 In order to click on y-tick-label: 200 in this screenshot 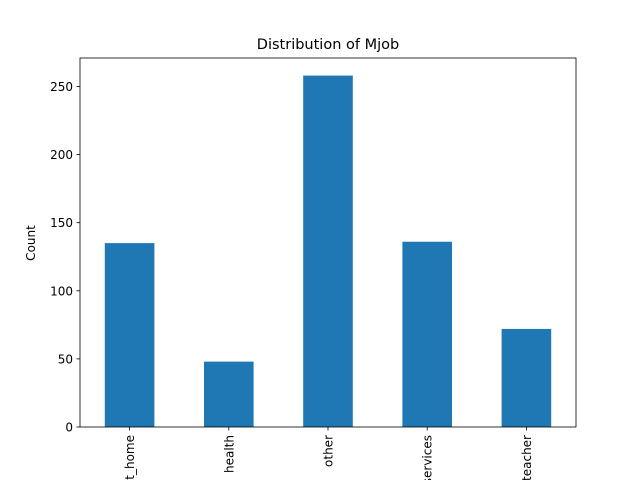, I will do `click(61, 155)`.